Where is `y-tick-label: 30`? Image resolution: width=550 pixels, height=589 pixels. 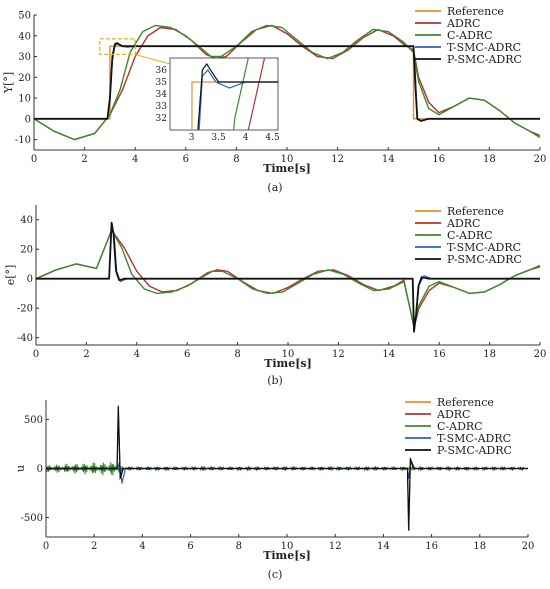
y-tick-label: 30 is located at coordinates (24, 57).